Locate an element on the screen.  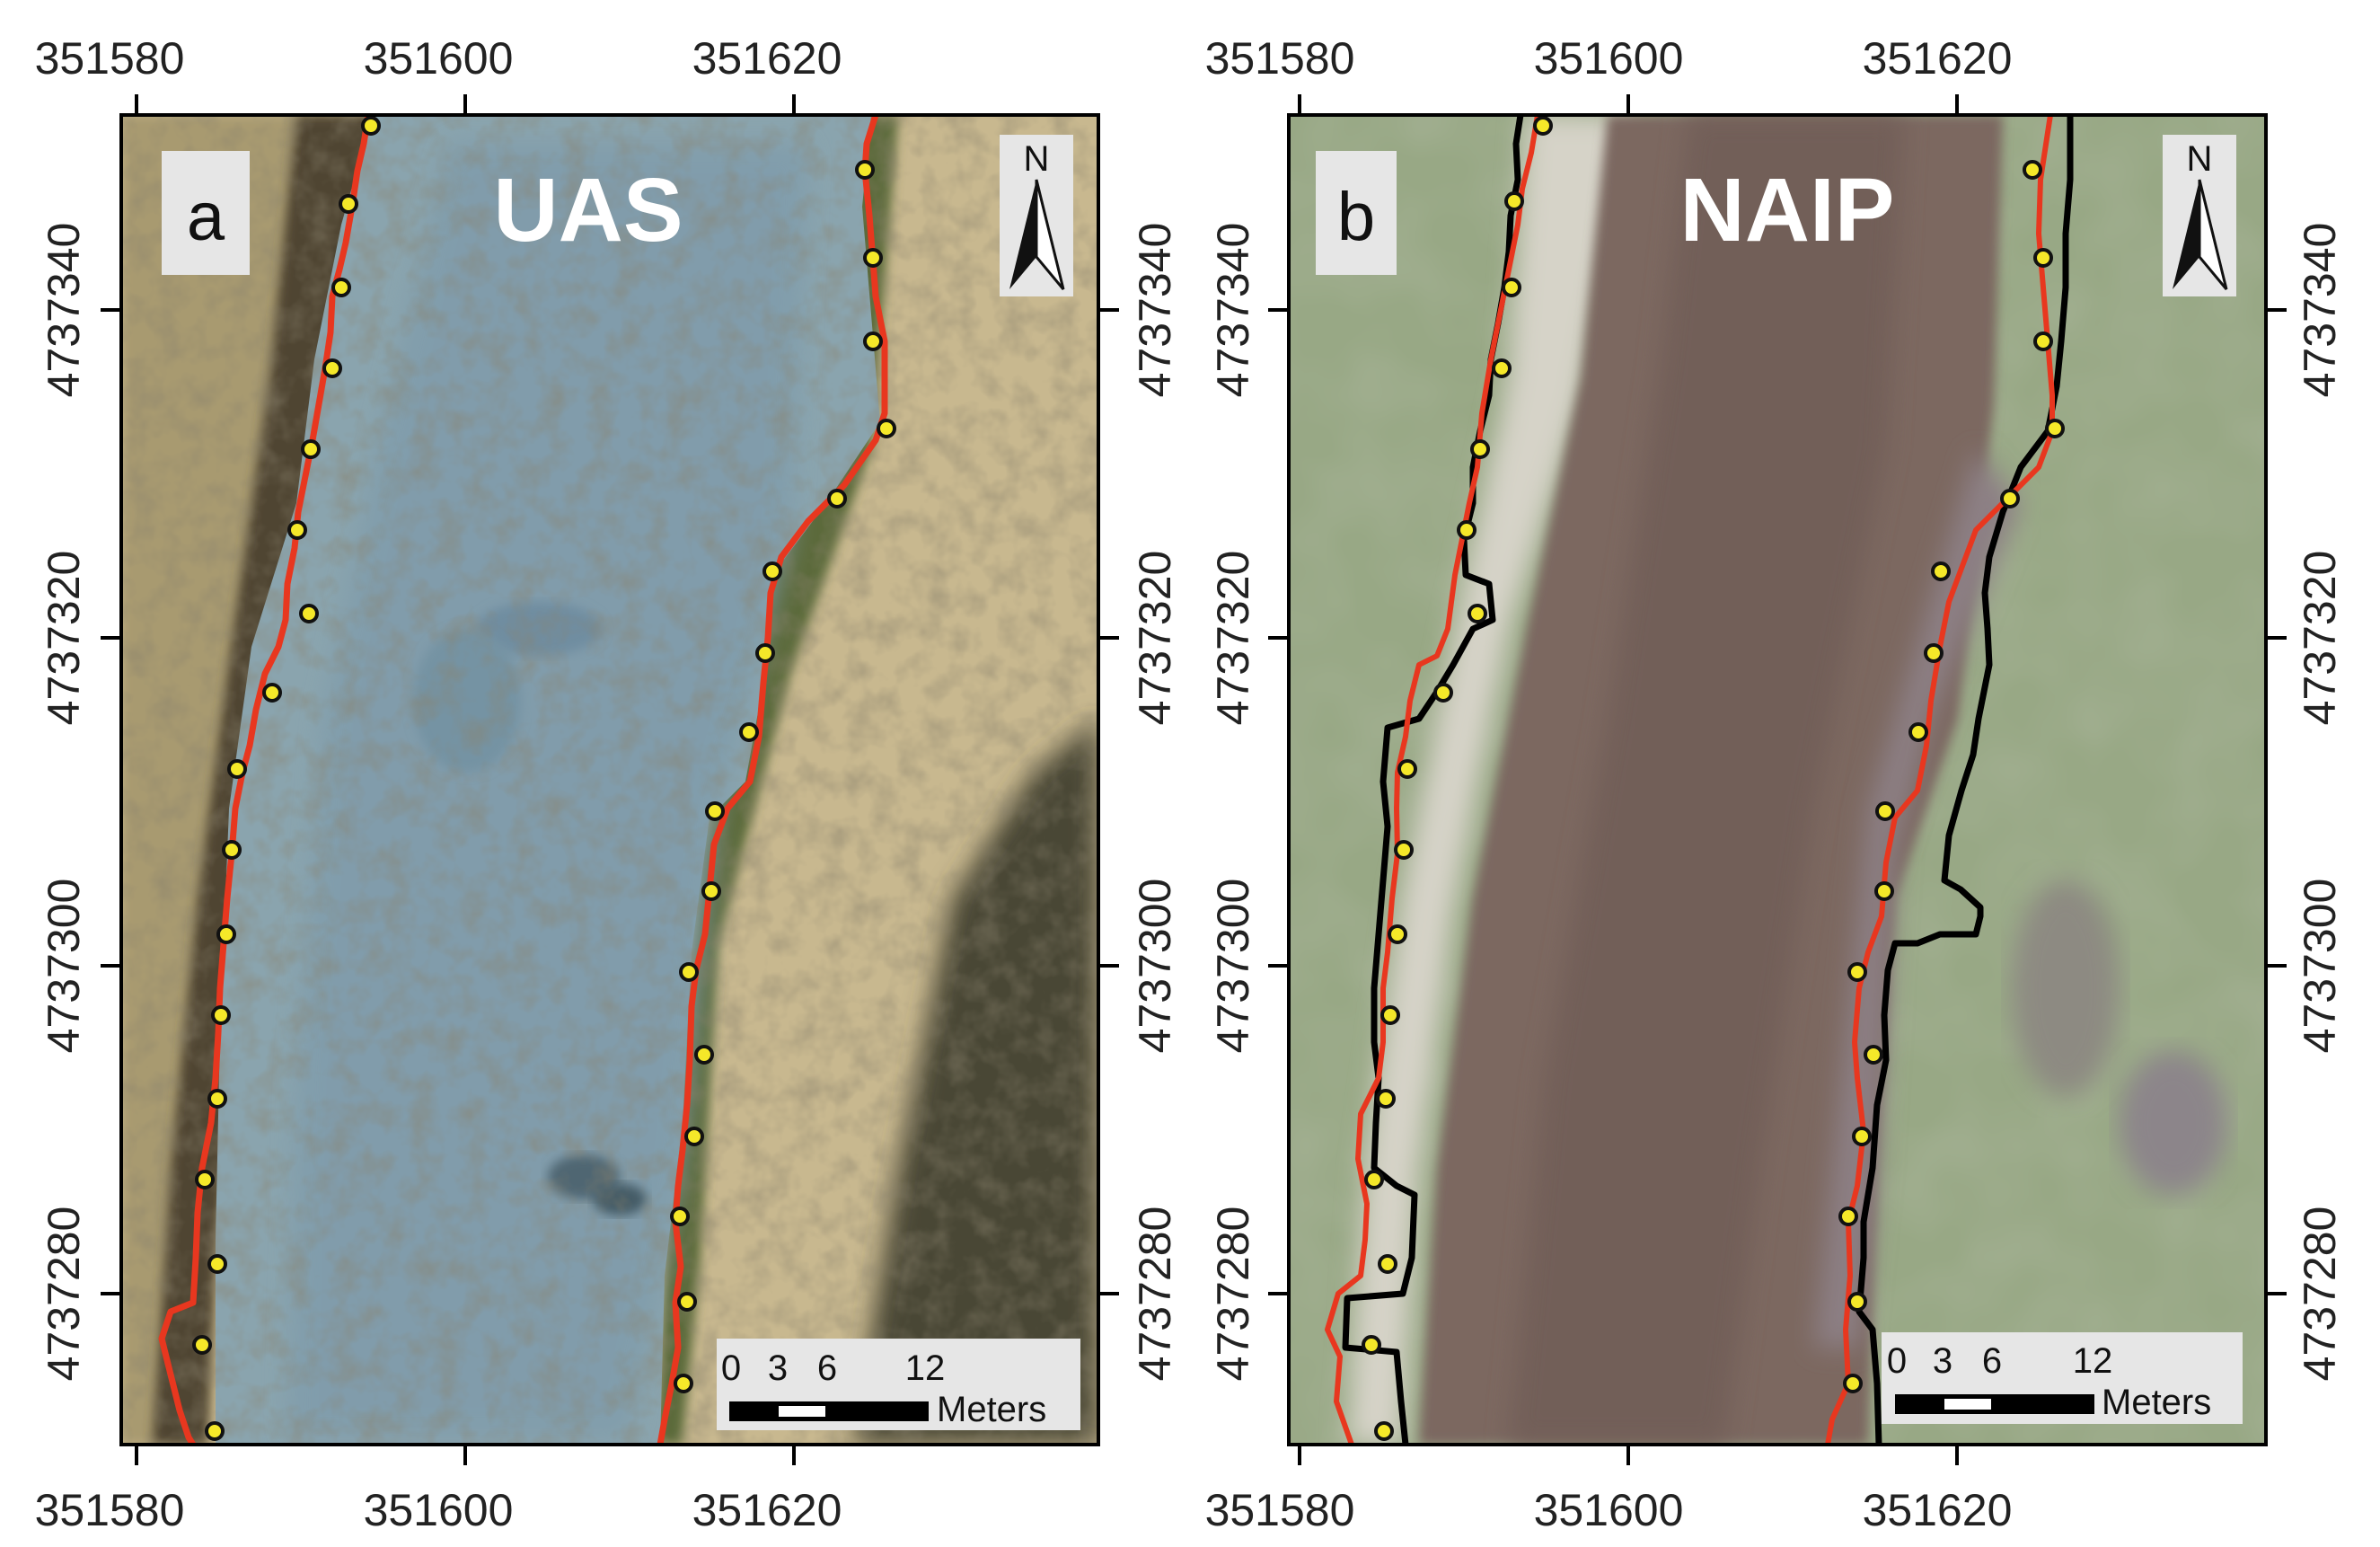
scale-tick: 12 is located at coordinates (2093, 1361).